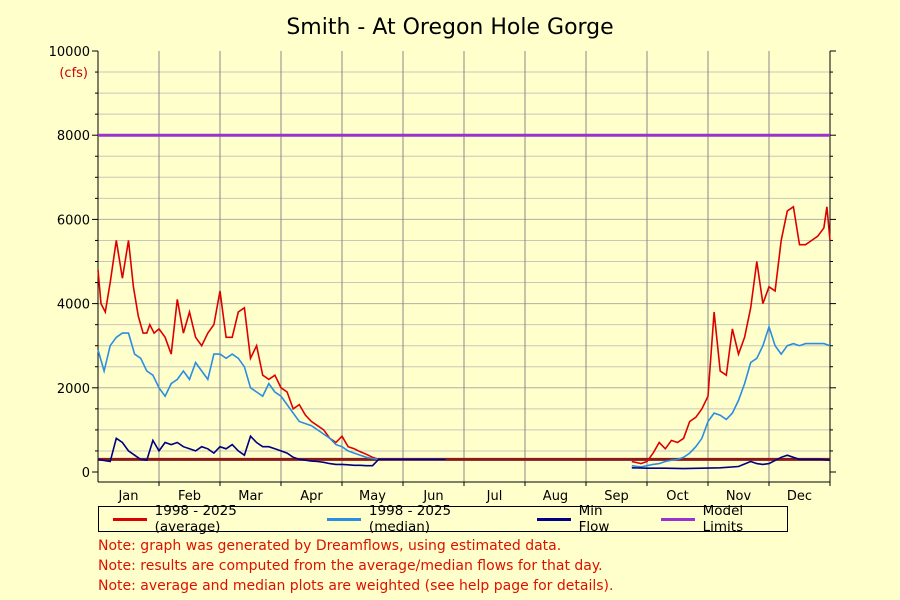 Image resolution: width=900 pixels, height=600 pixels. I want to click on legend-item-min-flow: Min Flow, so click(586, 519).